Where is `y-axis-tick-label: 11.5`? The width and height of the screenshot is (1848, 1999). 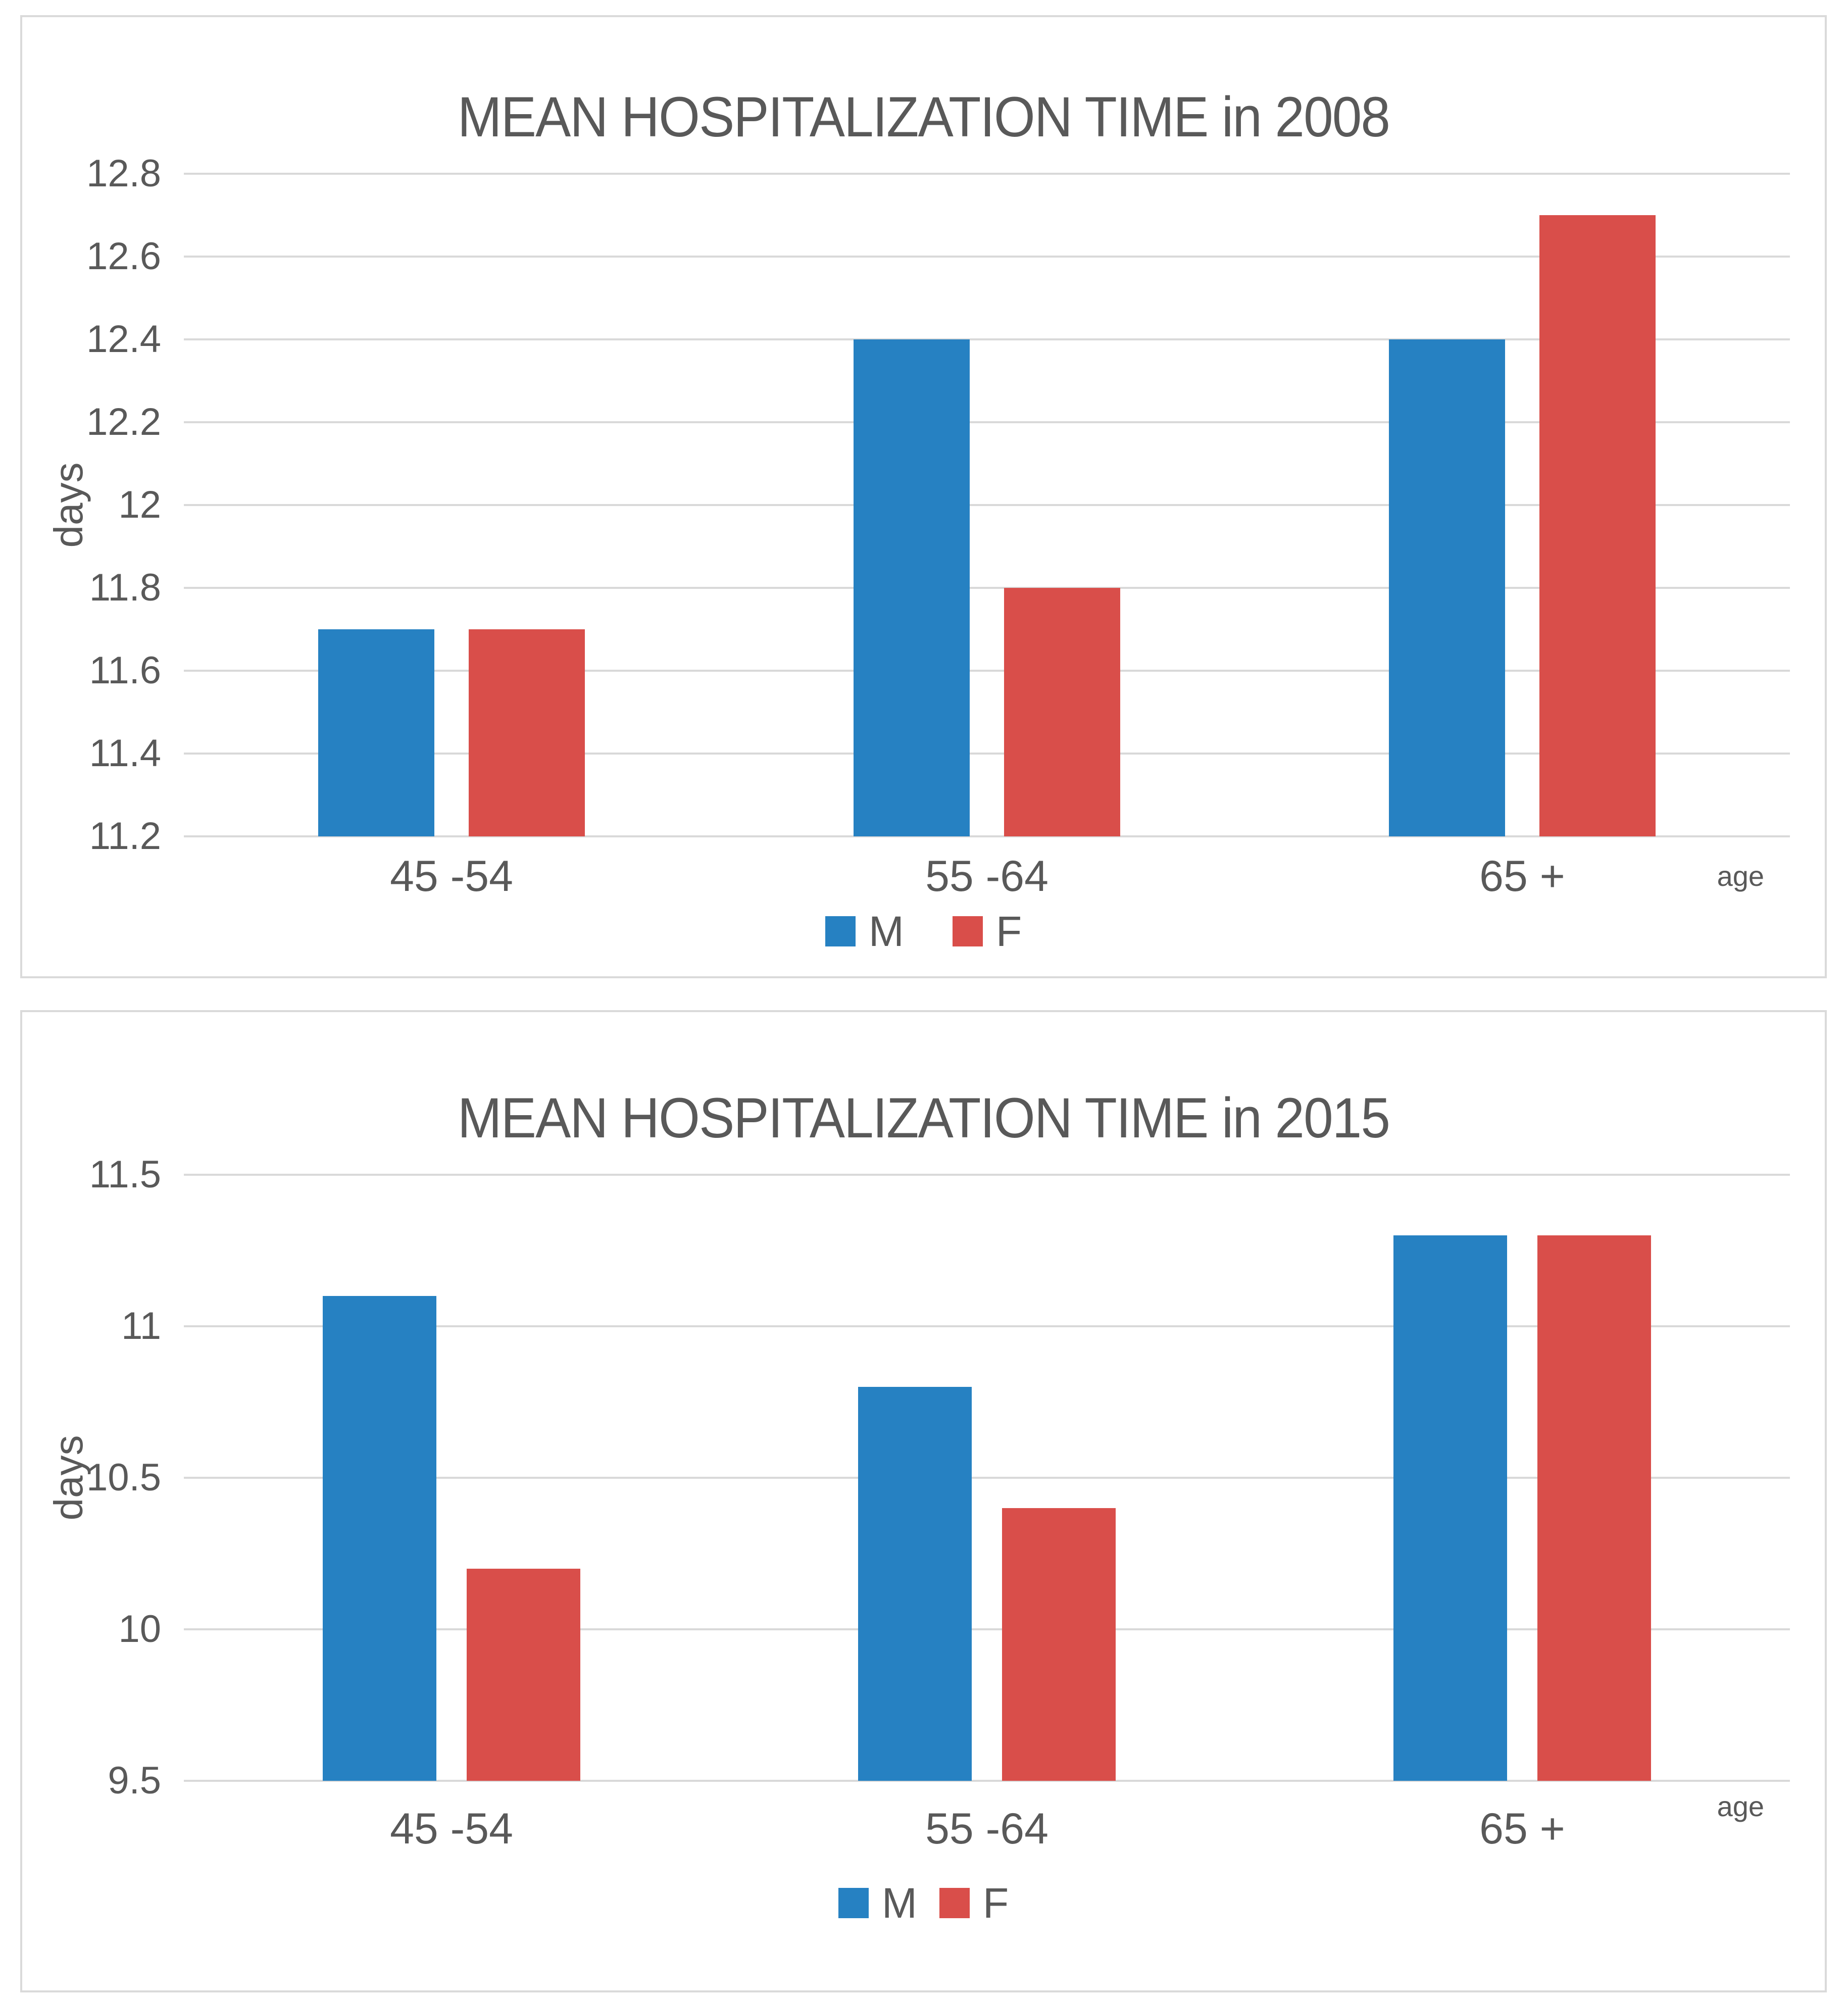 y-axis-tick-label: 11.5 is located at coordinates (125, 1174).